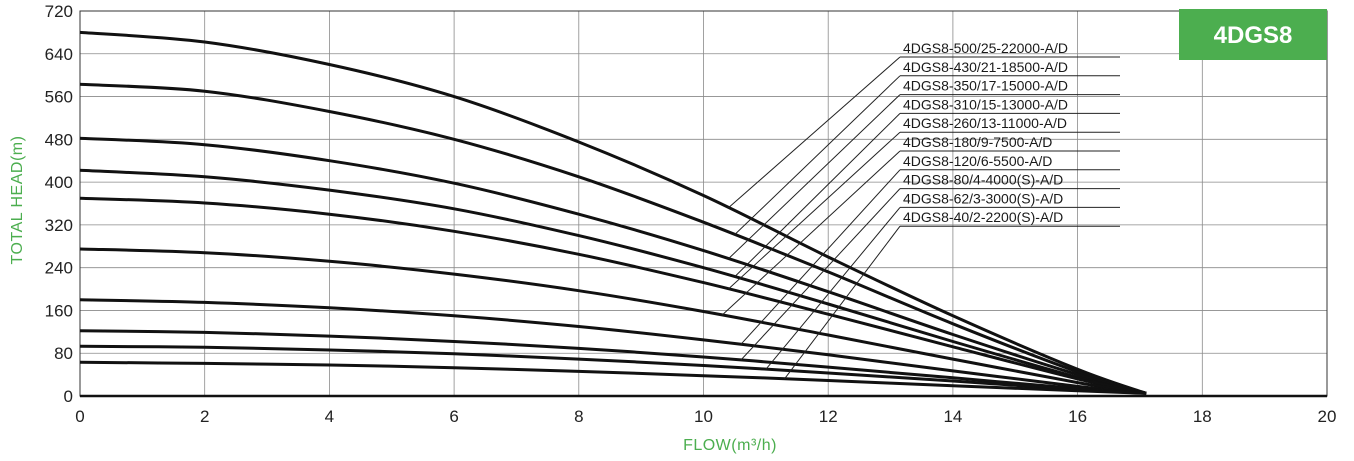  Describe the element at coordinates (1202, 416) in the screenshot. I see `x-tick-label: 18` at that location.